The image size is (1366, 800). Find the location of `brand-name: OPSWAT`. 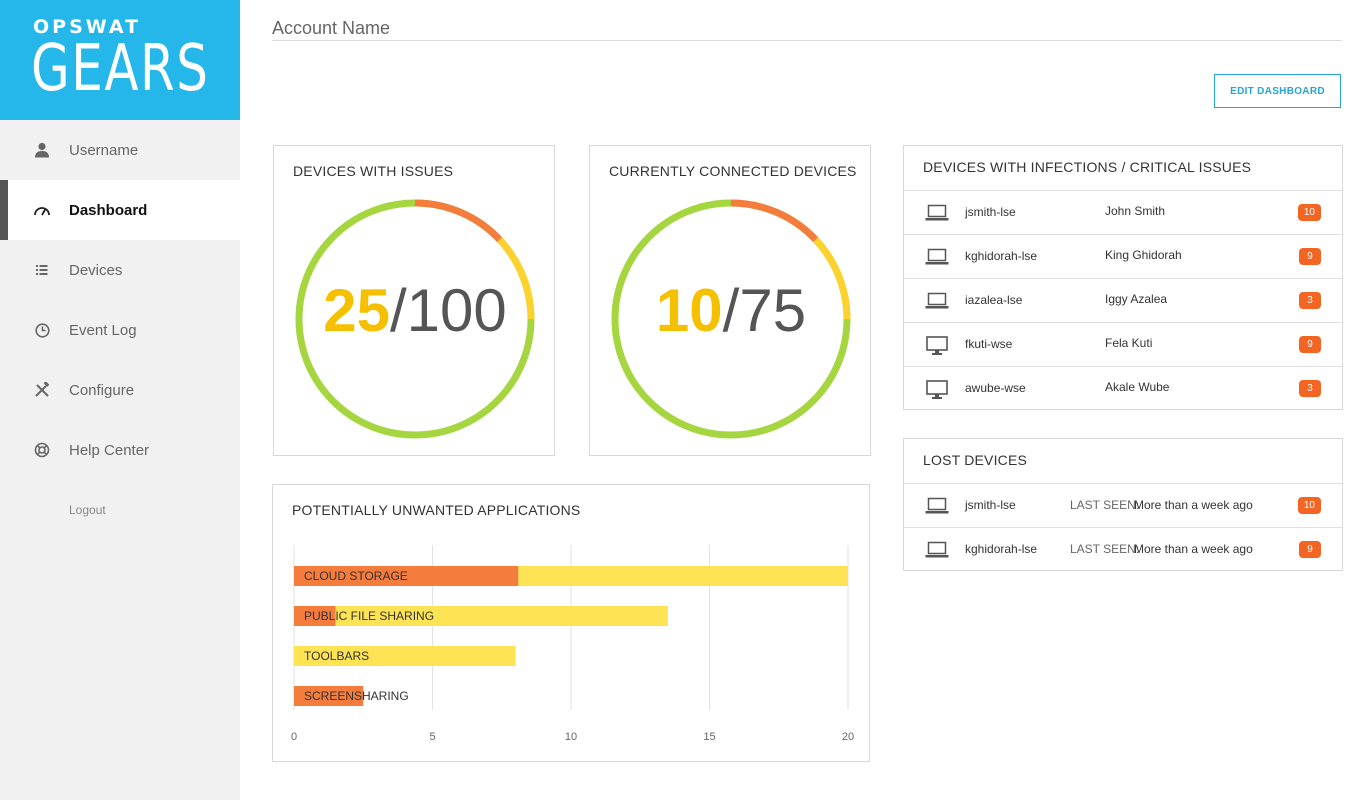

brand-name: OPSWAT is located at coordinates (87, 27).